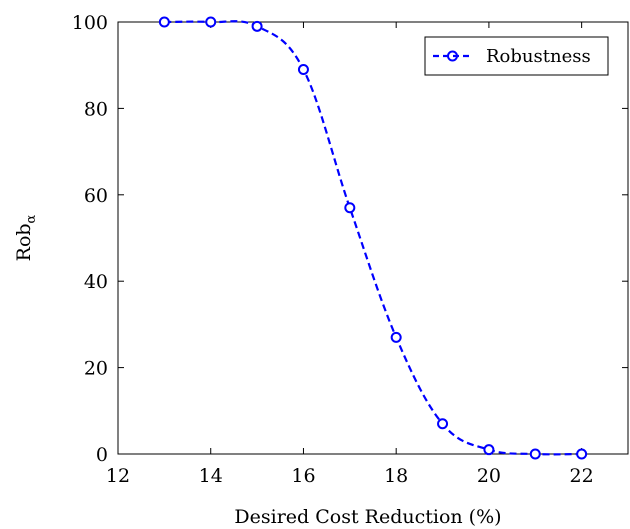 This screenshot has width=630, height=529. Describe the element at coordinates (96, 196) in the screenshot. I see `y-tick-label: 60` at that location.